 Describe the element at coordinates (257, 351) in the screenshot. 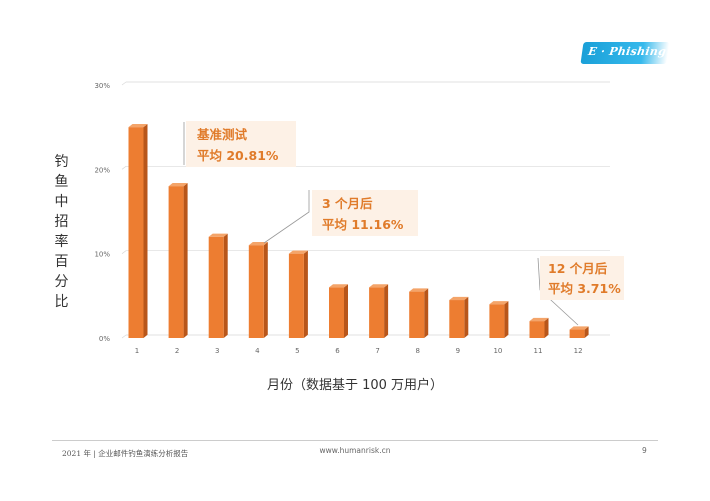

I see `x-tick-label: 4` at that location.